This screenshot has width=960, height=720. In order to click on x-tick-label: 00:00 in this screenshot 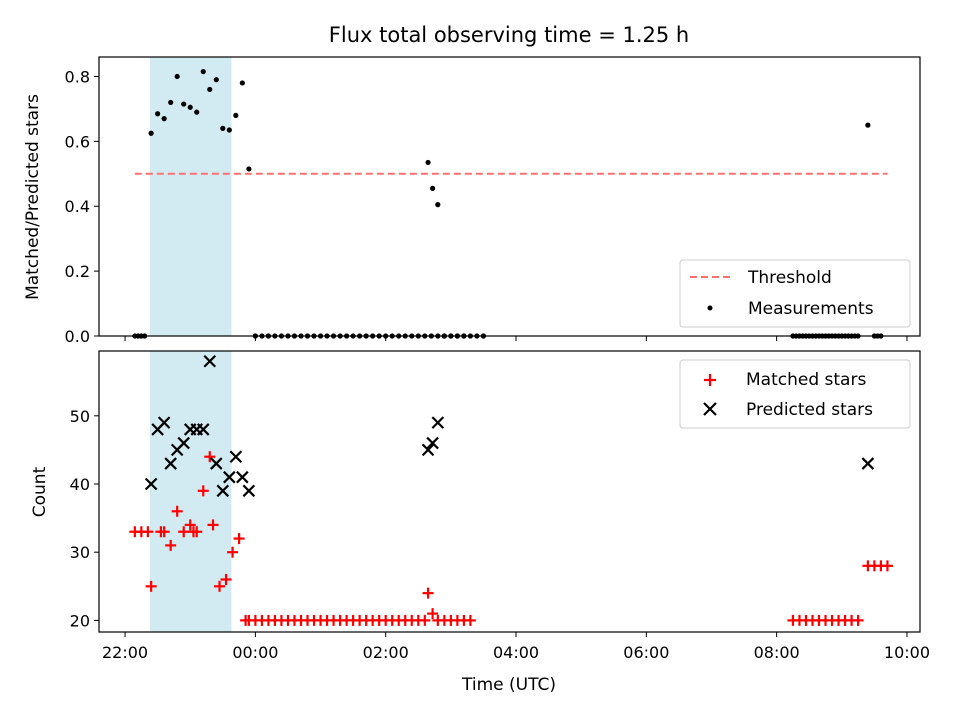, I will do `click(255, 652)`.